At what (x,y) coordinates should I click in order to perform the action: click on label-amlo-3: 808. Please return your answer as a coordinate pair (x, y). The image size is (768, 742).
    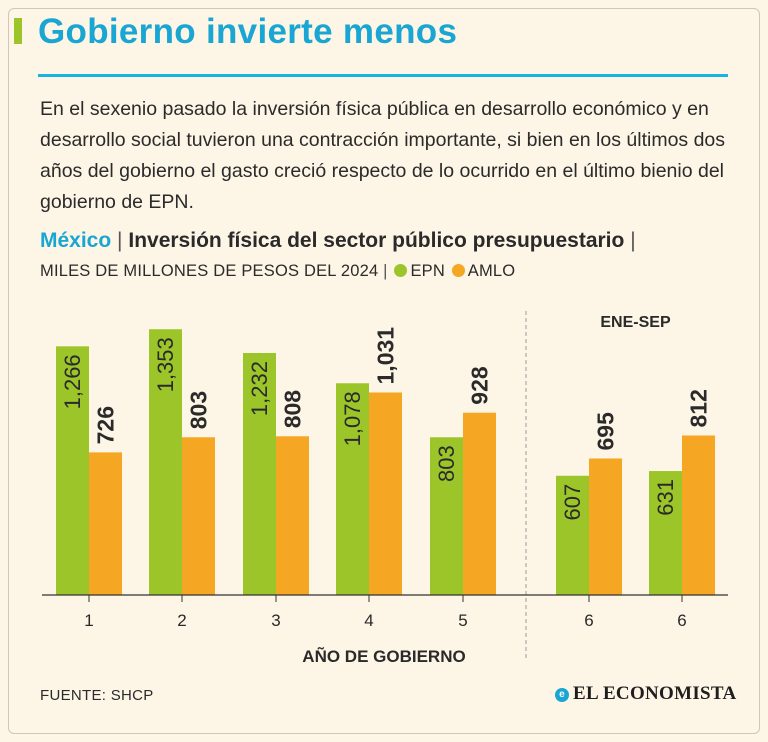
    Looking at the image, I should click on (293, 409).